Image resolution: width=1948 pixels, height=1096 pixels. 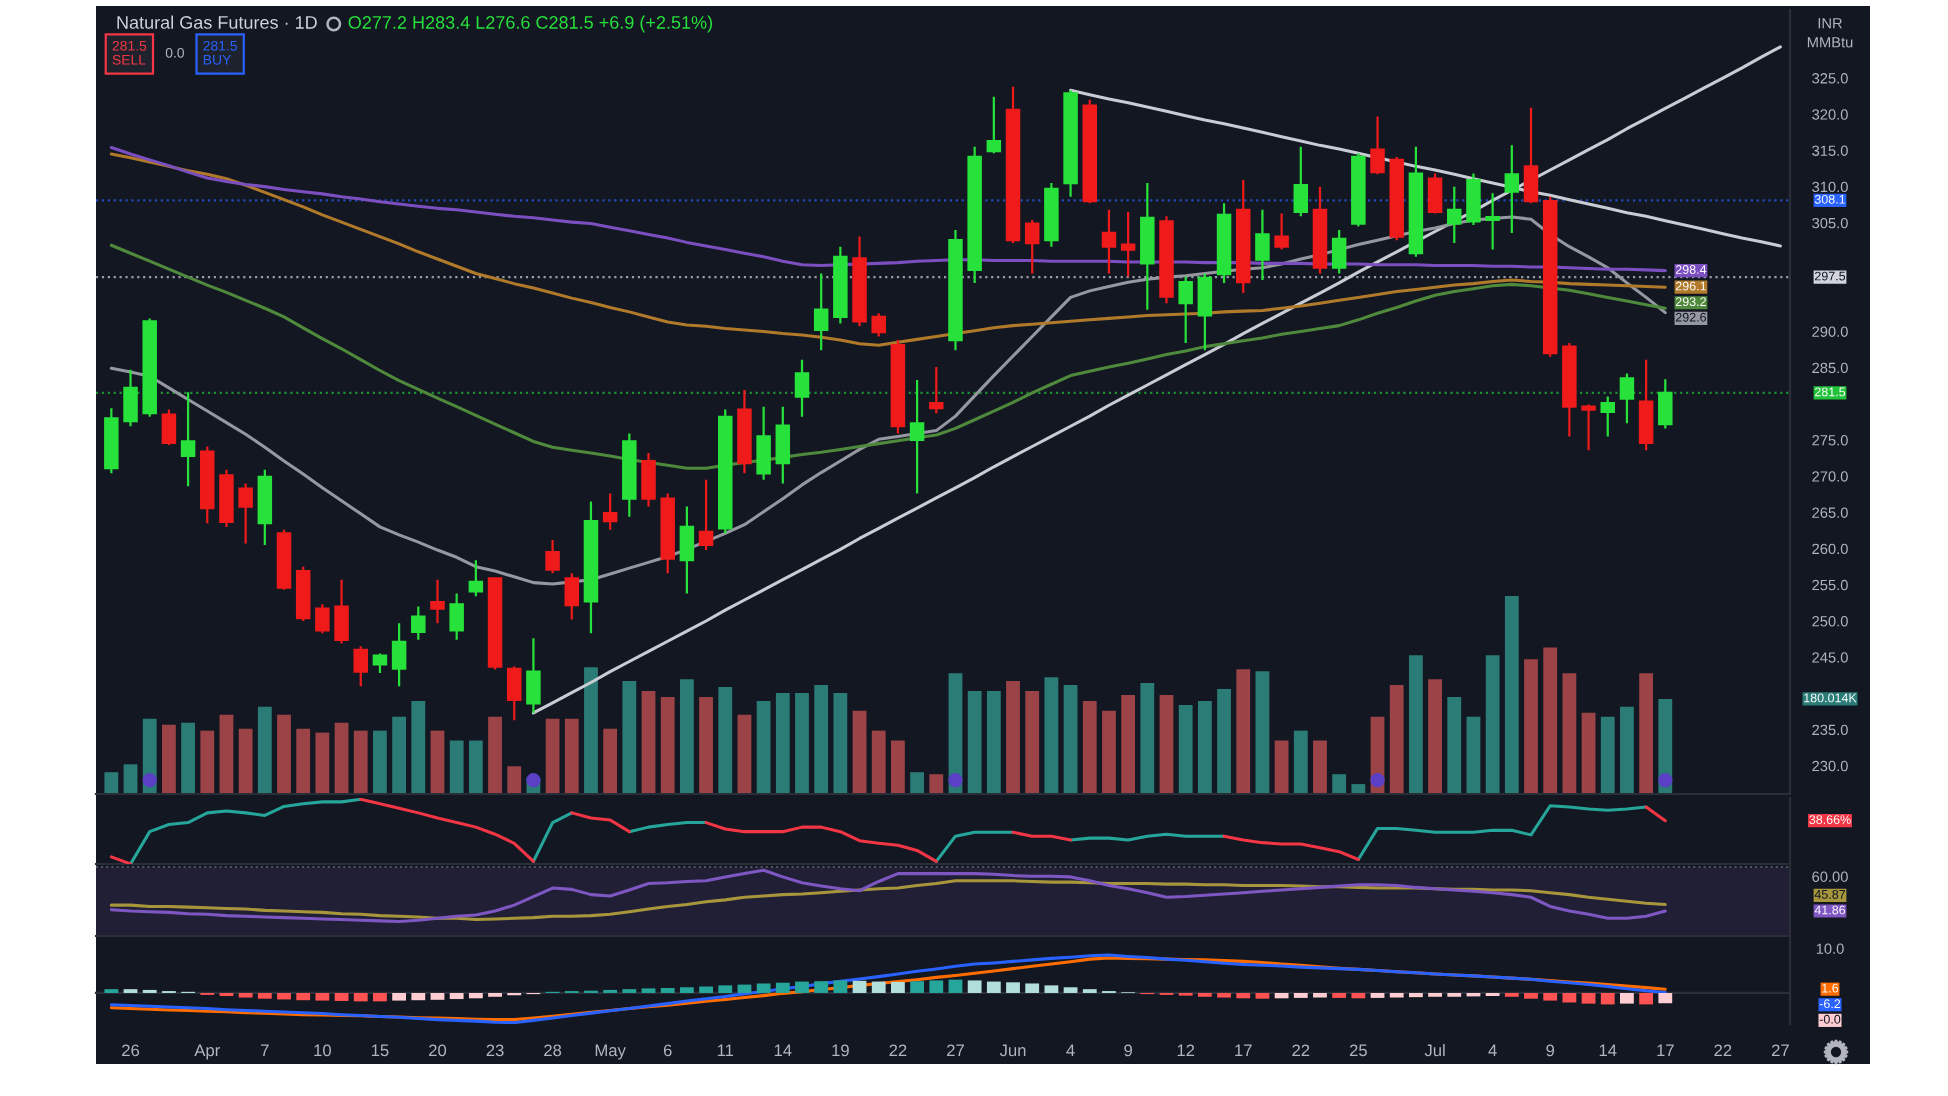 I want to click on x-tick-label: 14, so click(x=783, y=1050).